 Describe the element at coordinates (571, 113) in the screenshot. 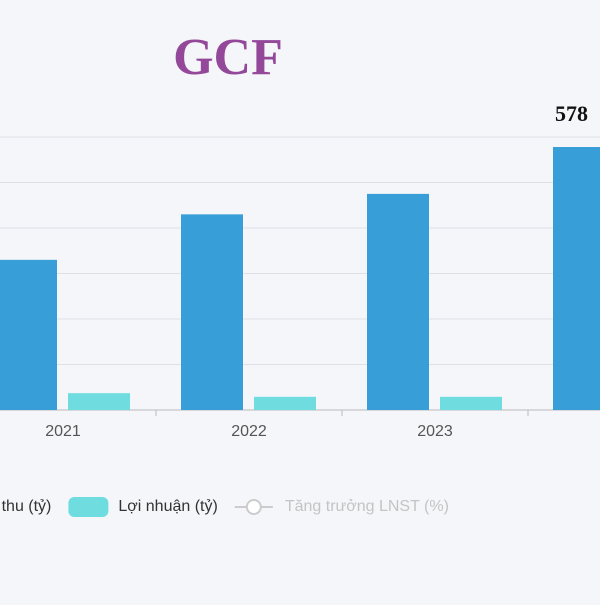

I see `data-label: 578` at that location.